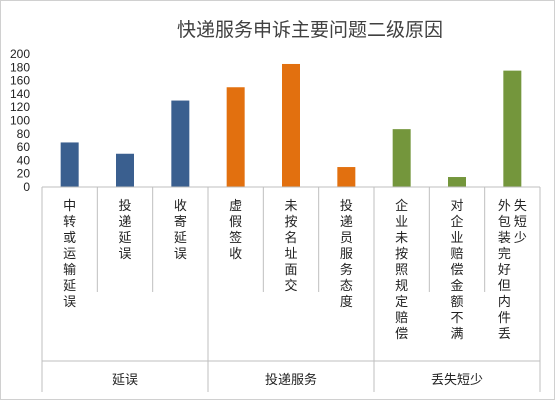  What do you see at coordinates (24, 134) in the screenshot?
I see `y-tick-label: 80` at bounding box center [24, 134].